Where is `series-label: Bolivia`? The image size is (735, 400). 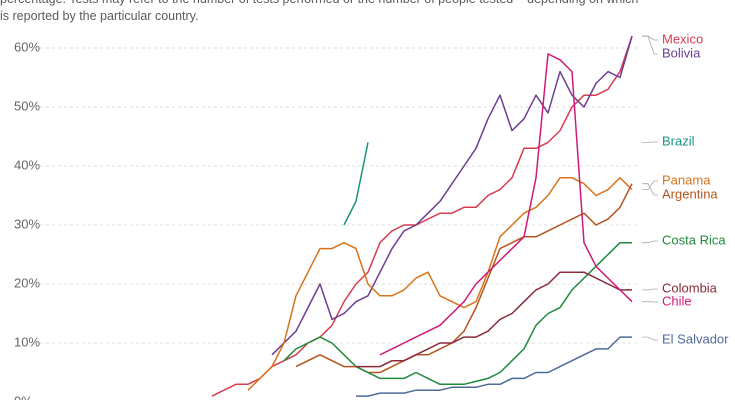 series-label: Bolivia is located at coordinates (681, 52).